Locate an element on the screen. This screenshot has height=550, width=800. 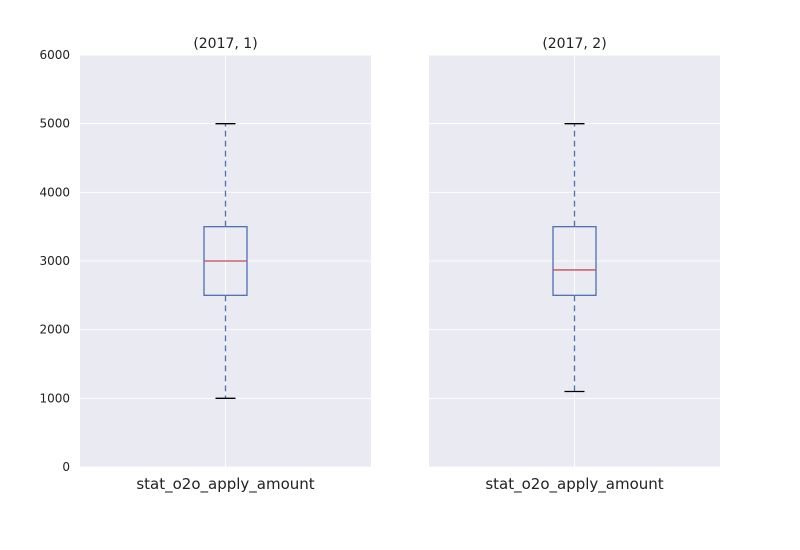
panel-2-category-label: stat_o2o_apply_amount is located at coordinates (574, 484).